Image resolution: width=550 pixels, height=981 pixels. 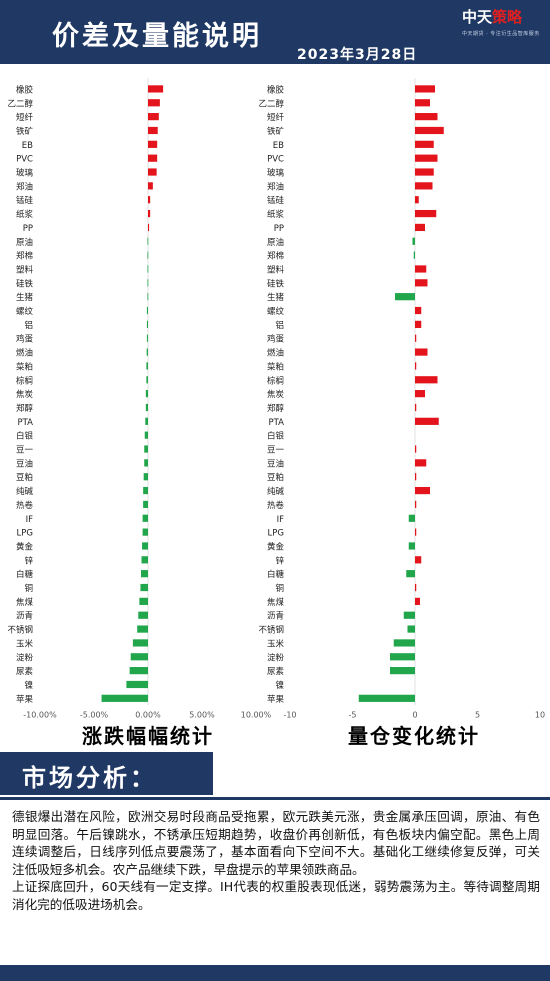 What do you see at coordinates (492, 17) in the screenshot?
I see `brand-logo: 中天策略` at bounding box center [492, 17].